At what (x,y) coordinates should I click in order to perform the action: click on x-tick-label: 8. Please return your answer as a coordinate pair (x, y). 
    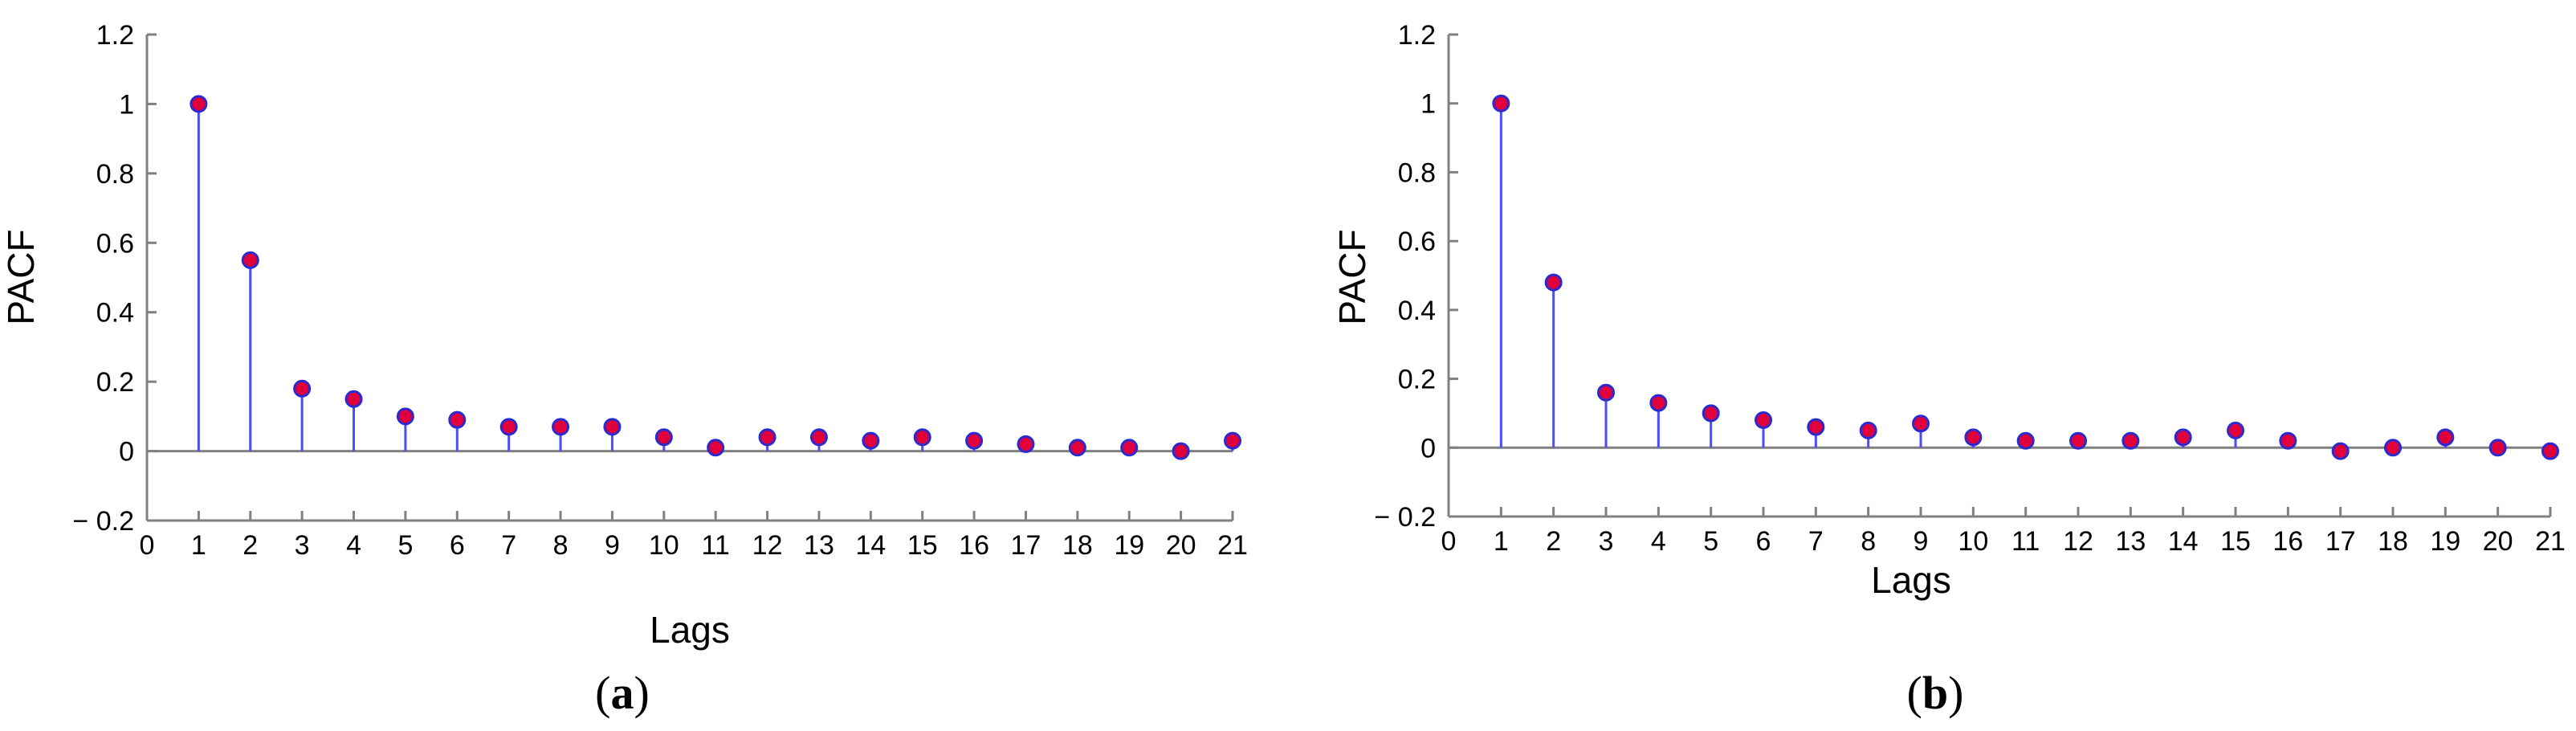
    Looking at the image, I should click on (1868, 541).